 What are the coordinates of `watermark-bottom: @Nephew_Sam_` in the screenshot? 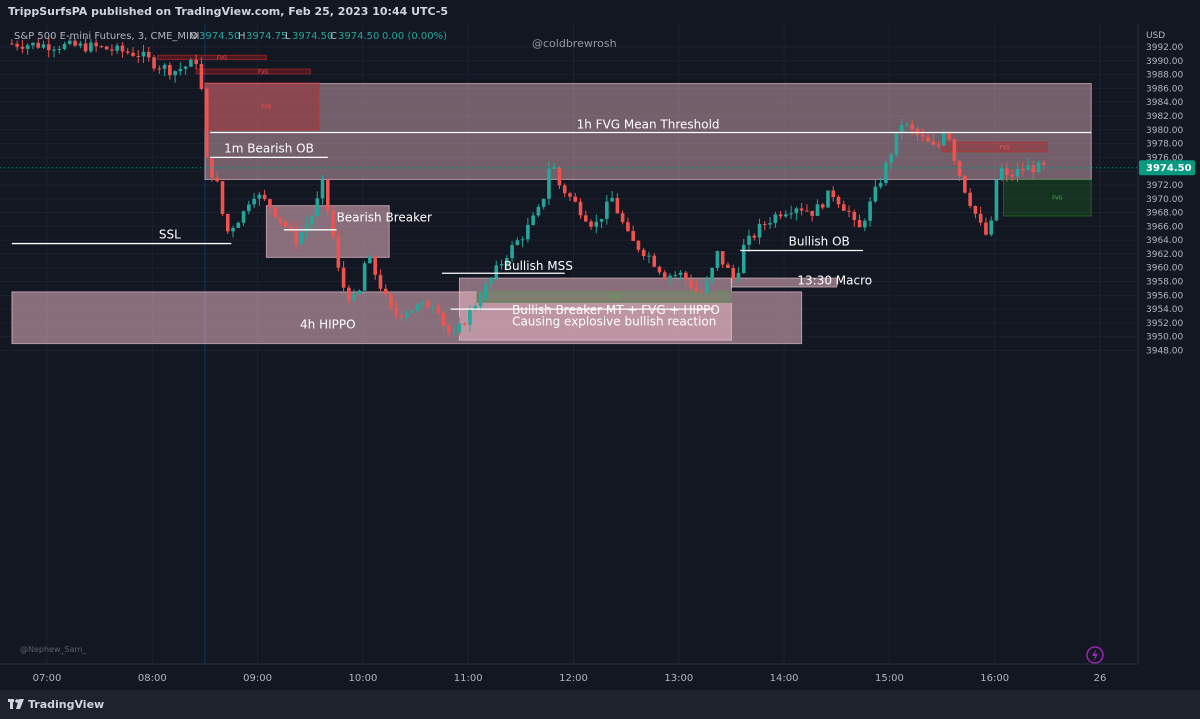 It's located at (53, 649).